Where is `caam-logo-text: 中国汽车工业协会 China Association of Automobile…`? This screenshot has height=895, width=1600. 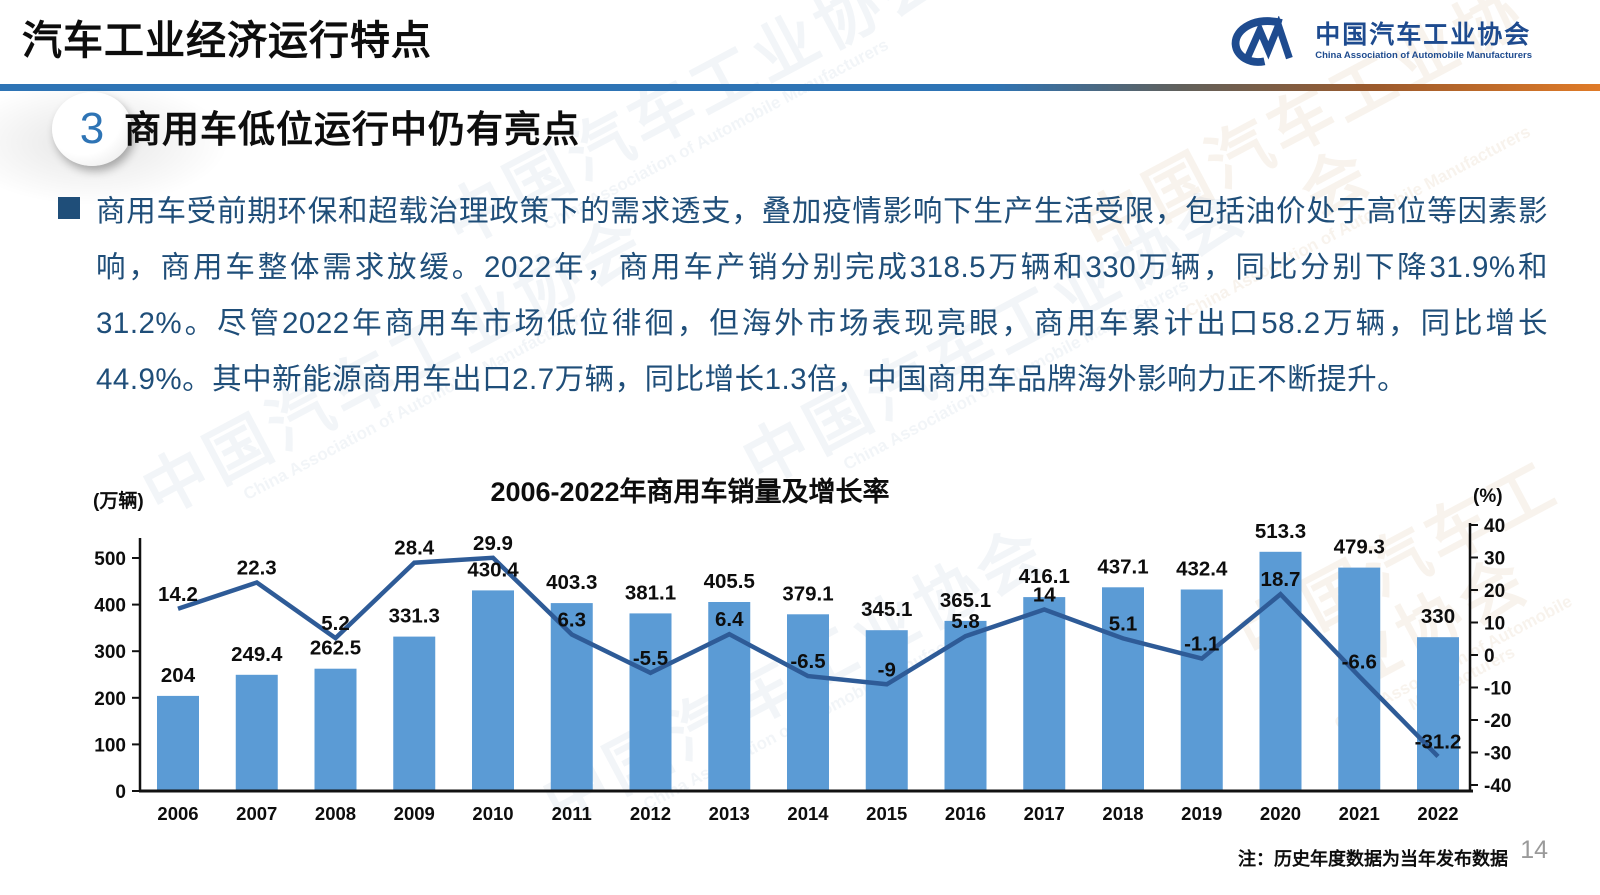 caam-logo-text: 中国汽车工业协会 China Association of Automobile… is located at coordinates (1423, 41).